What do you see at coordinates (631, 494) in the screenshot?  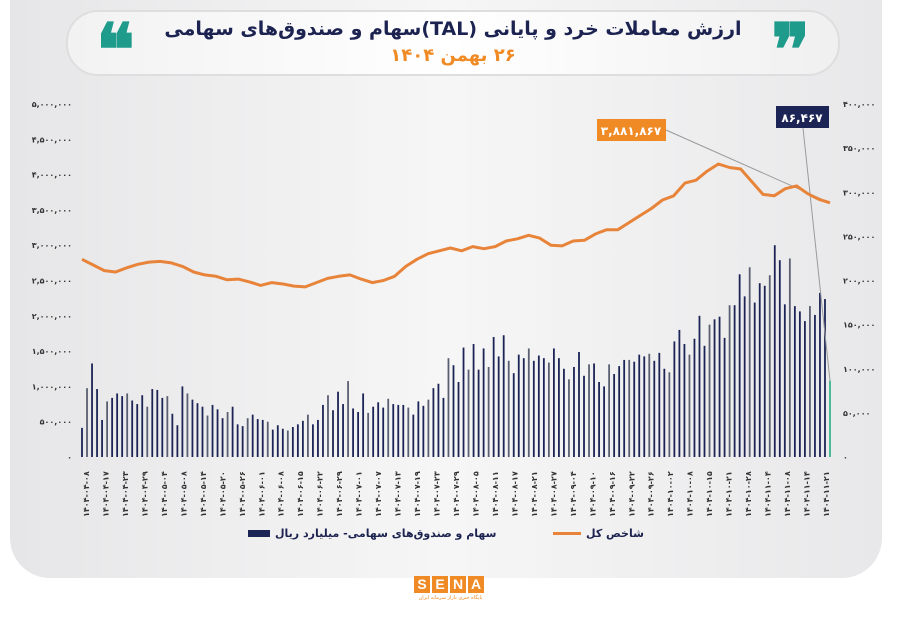 I see `x-axis-tick: ۱۴۰۴-۰۹-۲۲` at bounding box center [631, 494].